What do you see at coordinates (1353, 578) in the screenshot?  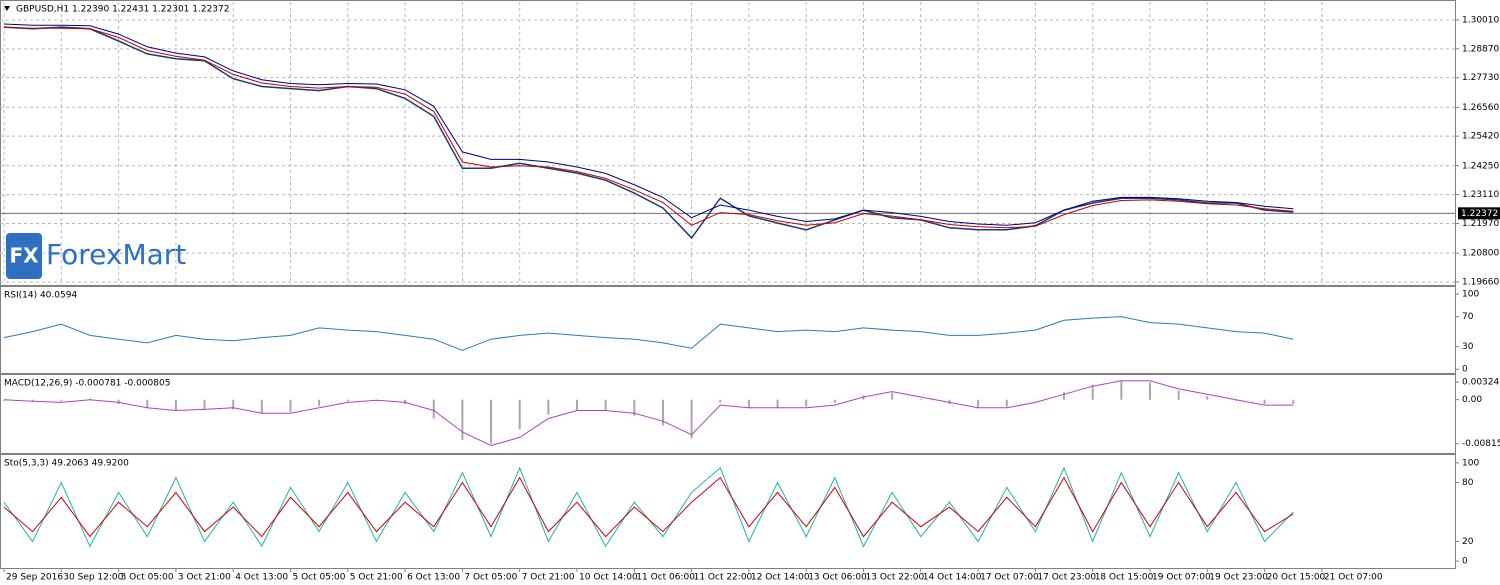 I see `x-tick-label: 21 Oct 07:00` at bounding box center [1353, 578].